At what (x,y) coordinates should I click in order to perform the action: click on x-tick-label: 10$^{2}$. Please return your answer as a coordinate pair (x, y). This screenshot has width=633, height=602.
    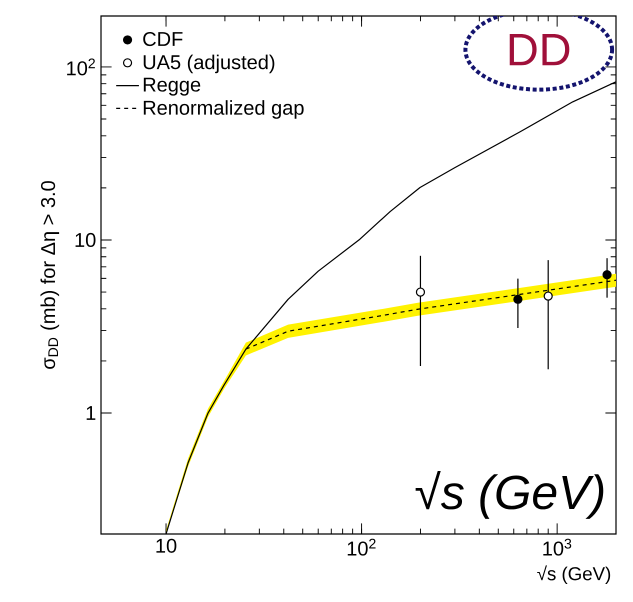
    Looking at the image, I should click on (362, 547).